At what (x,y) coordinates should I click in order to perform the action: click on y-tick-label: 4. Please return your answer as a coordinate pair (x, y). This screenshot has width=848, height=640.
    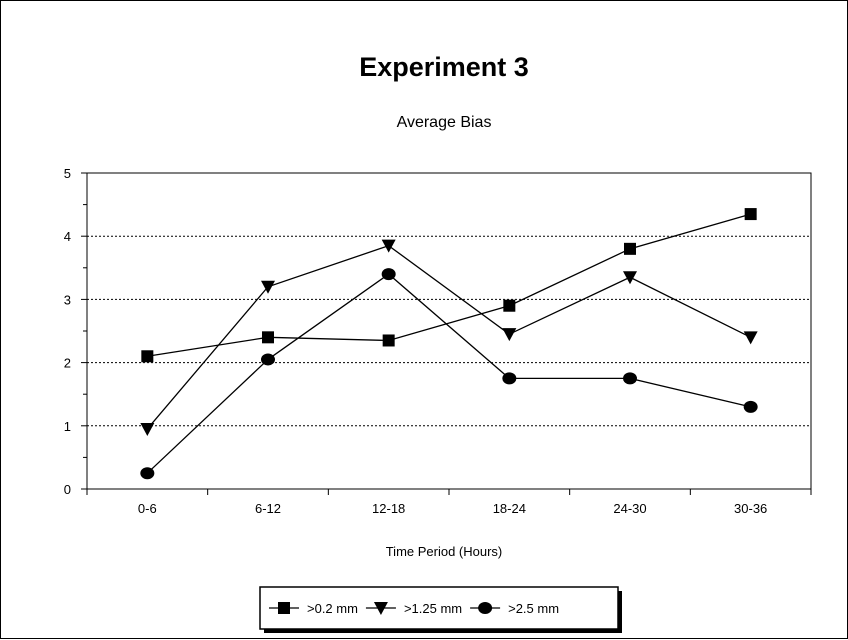
    Looking at the image, I should click on (67, 236).